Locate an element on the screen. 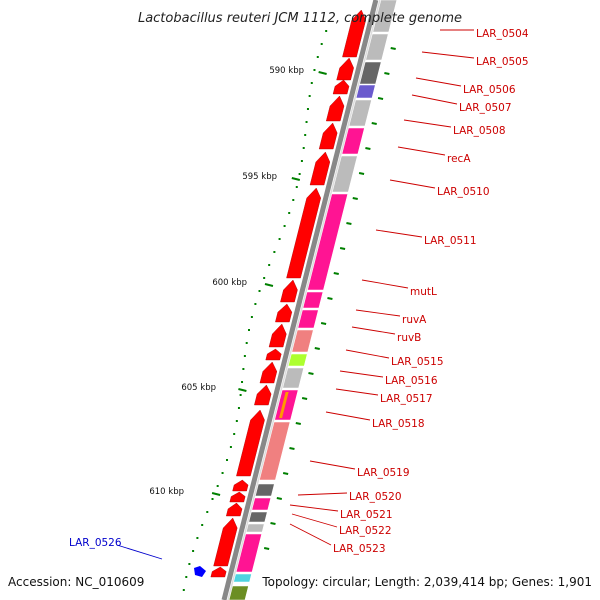  gene-label-lar_0520: LAR_0520 is located at coordinates (375, 497).